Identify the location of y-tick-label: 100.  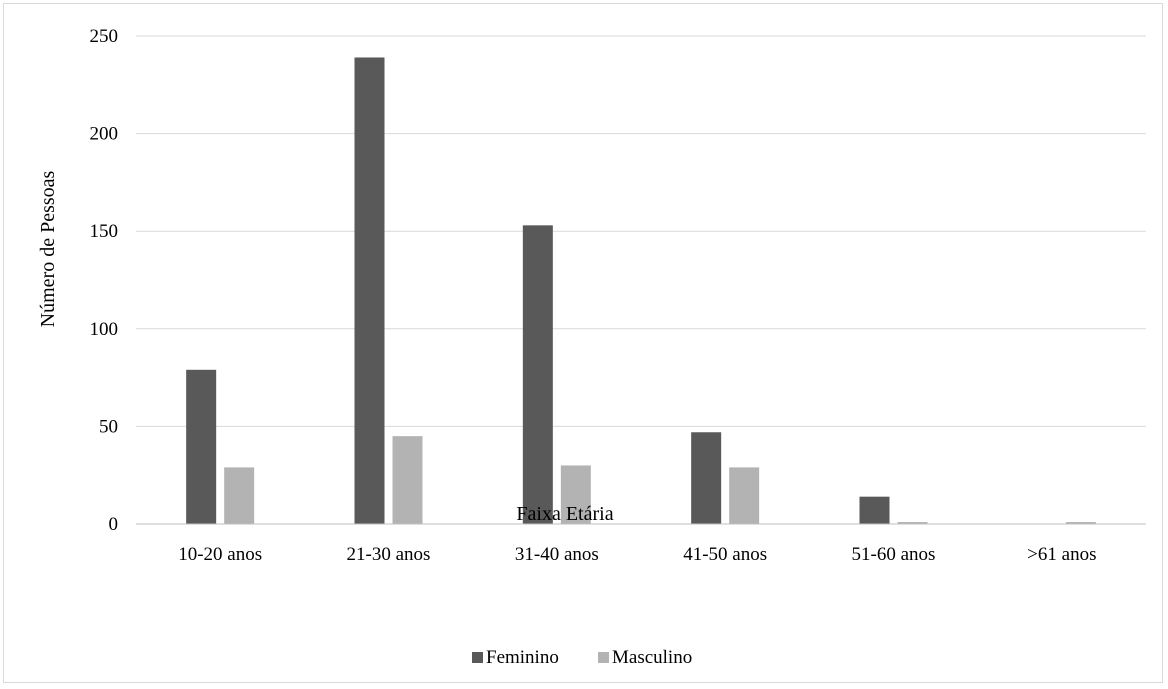
(104, 329).